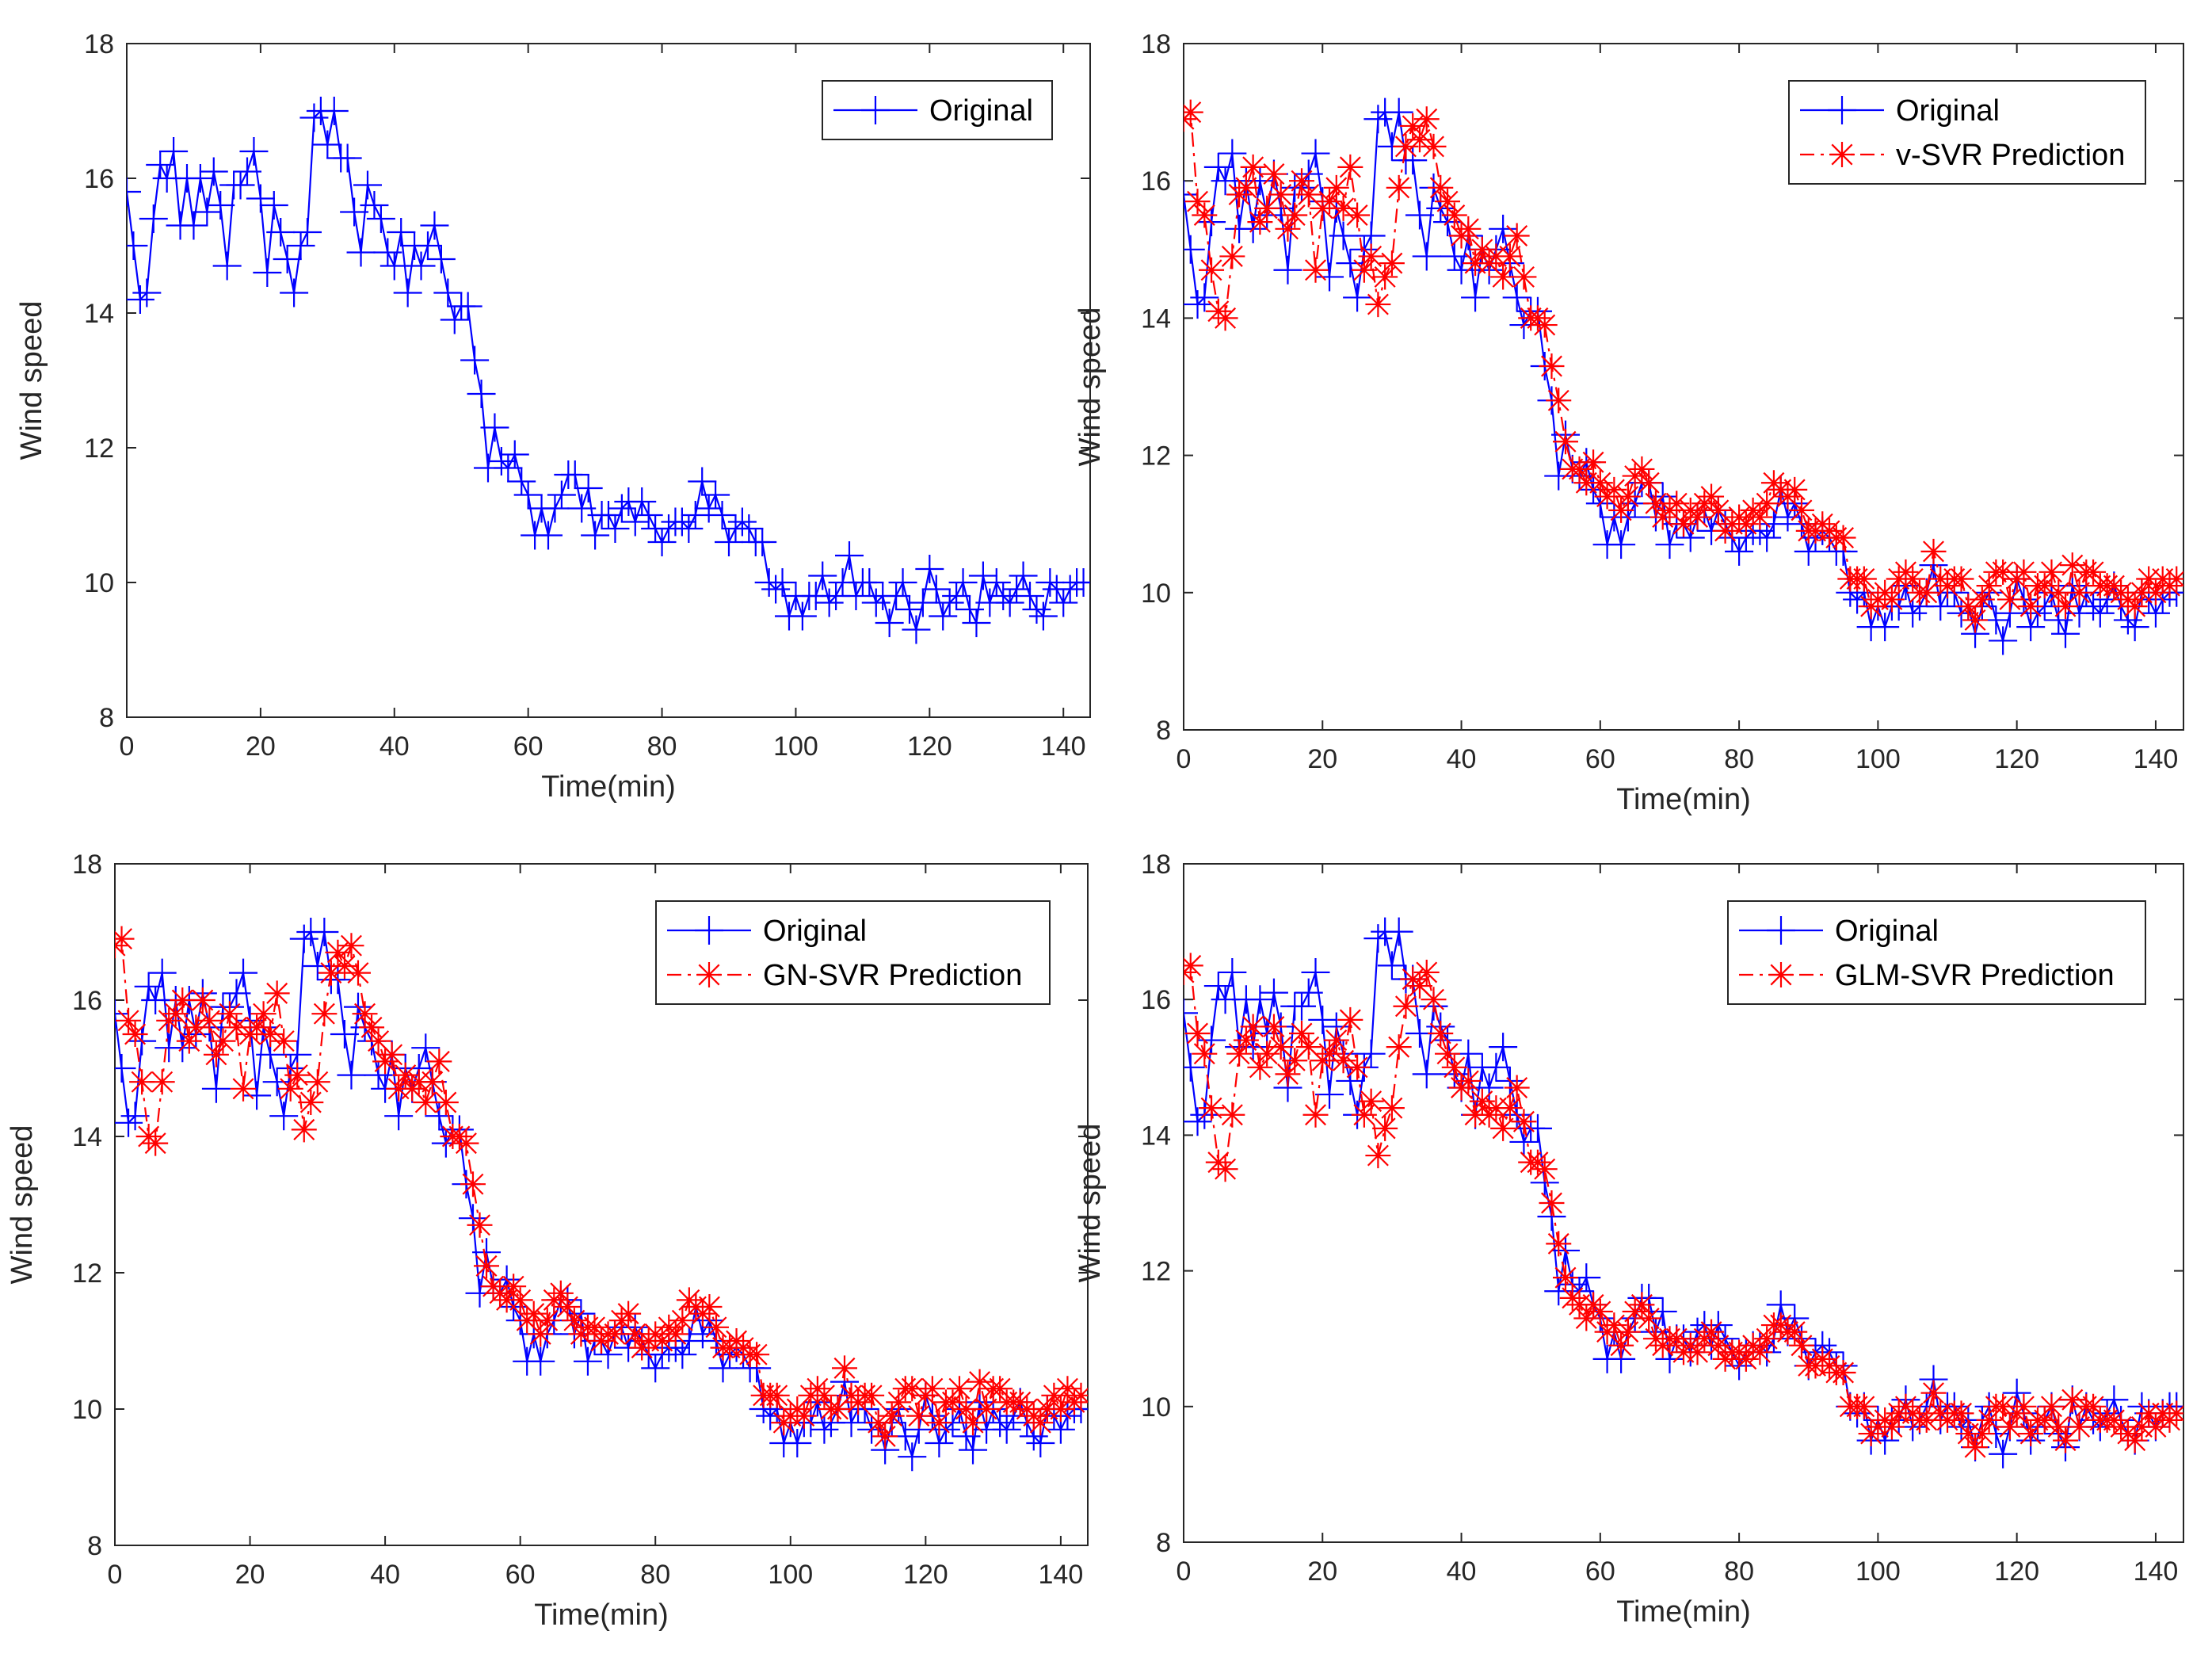  Describe the element at coordinates (1156, 865) in the screenshot. I see `y-tick-label: 18` at that location.